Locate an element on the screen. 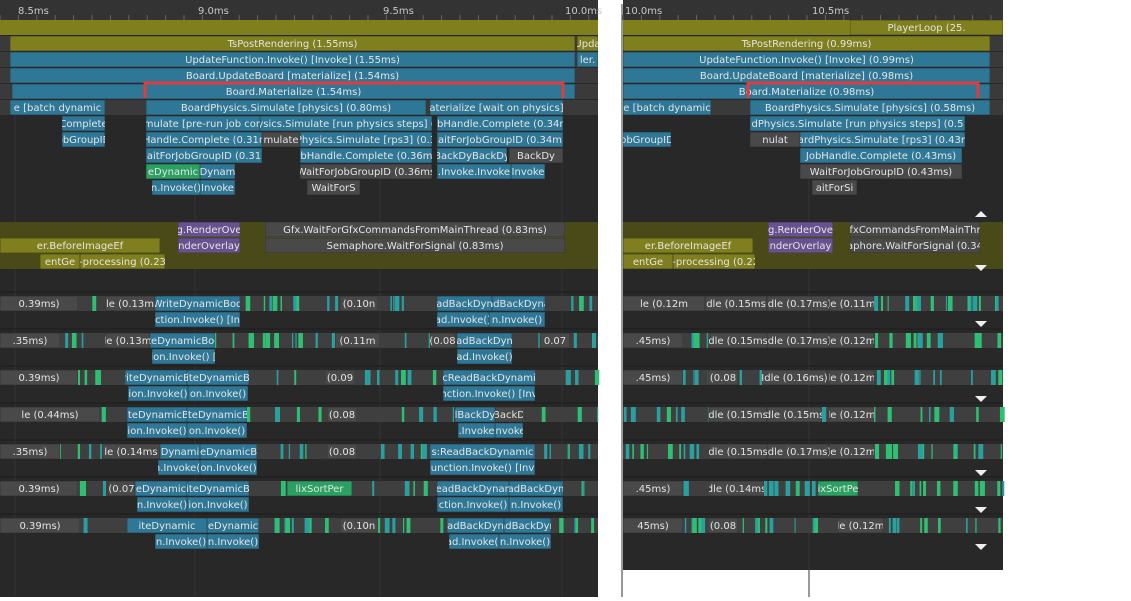 Image resolution: width=1131 pixels, height=601 pixels. timeline-bar: PlayerLoop (25. is located at coordinates (926, 27).